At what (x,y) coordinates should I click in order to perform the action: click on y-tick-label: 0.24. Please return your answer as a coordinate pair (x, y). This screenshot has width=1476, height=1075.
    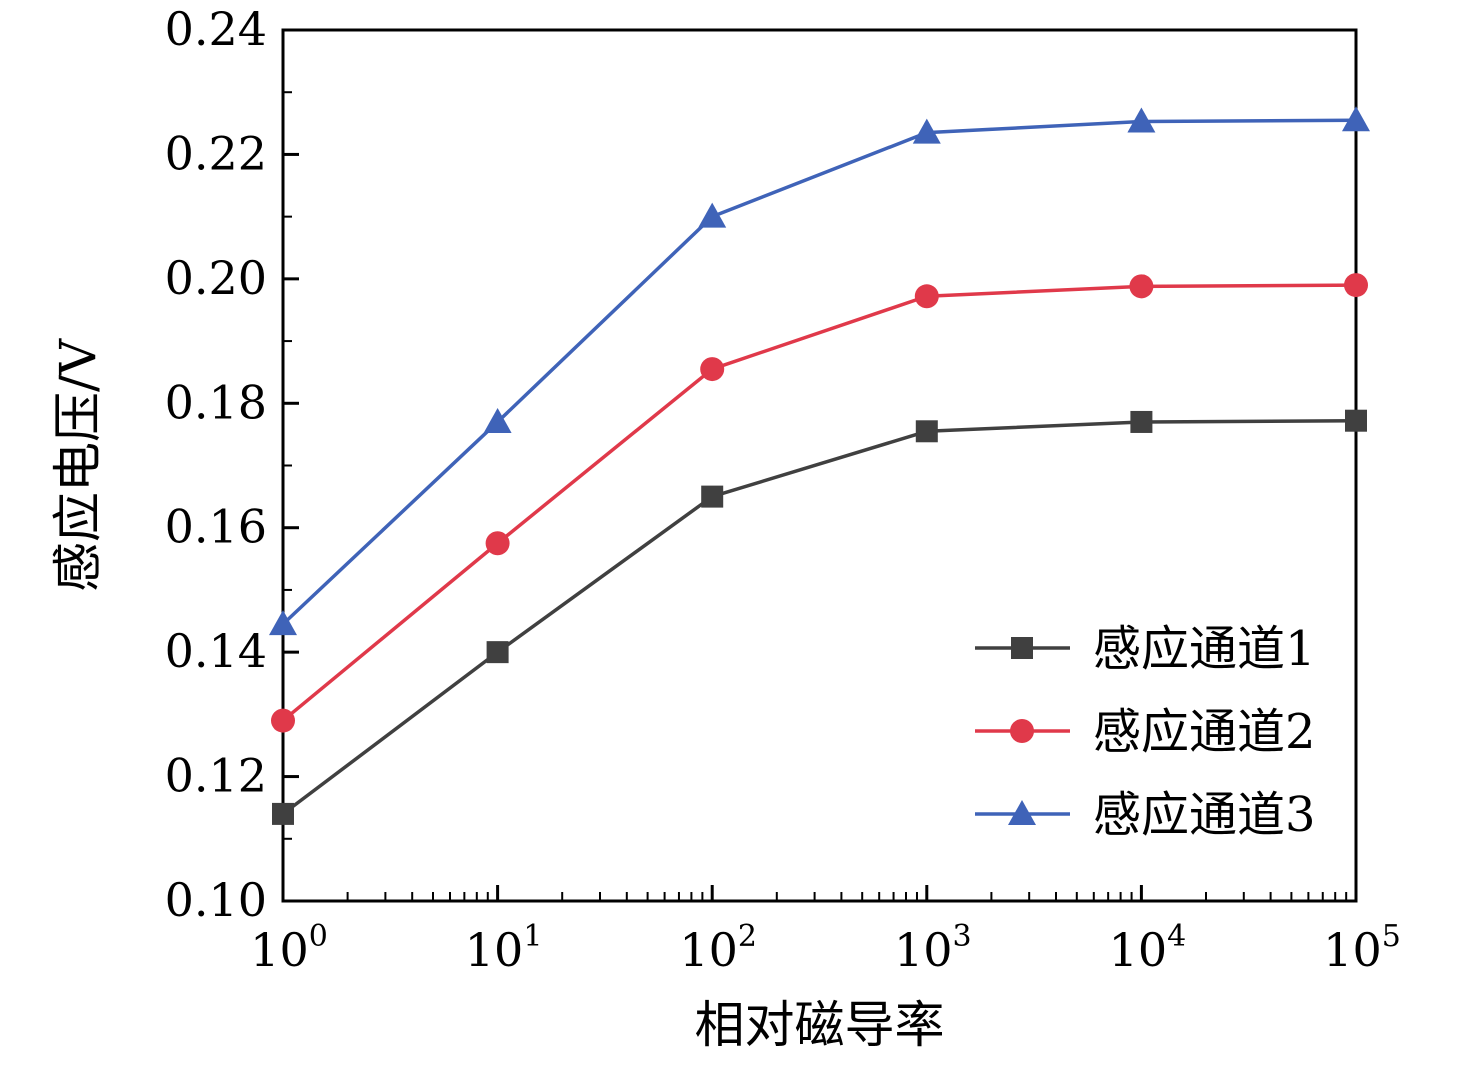
    Looking at the image, I should click on (216, 29).